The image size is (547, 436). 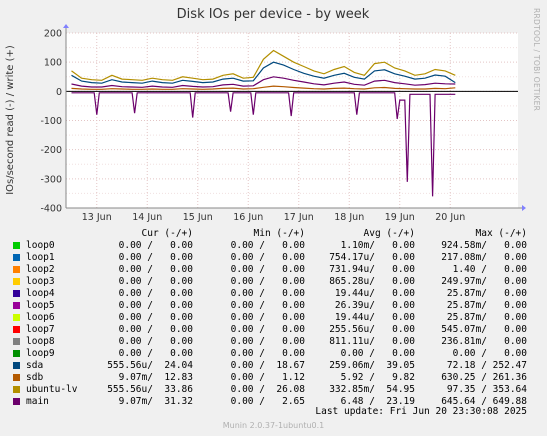 What do you see at coordinates (372, 257) in the screenshot?
I see `legend-value-avg: 754.17u/ 0.00` at bounding box center [372, 257].